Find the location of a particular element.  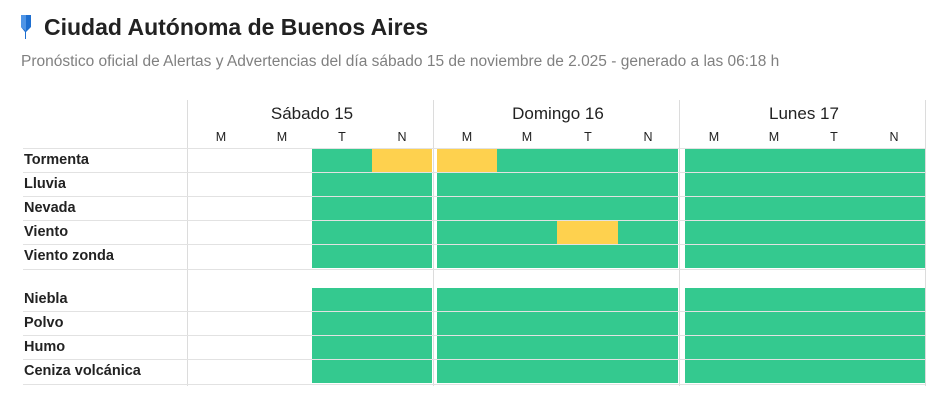

day-header-domingo: Domingo 16 is located at coordinates (558, 113).